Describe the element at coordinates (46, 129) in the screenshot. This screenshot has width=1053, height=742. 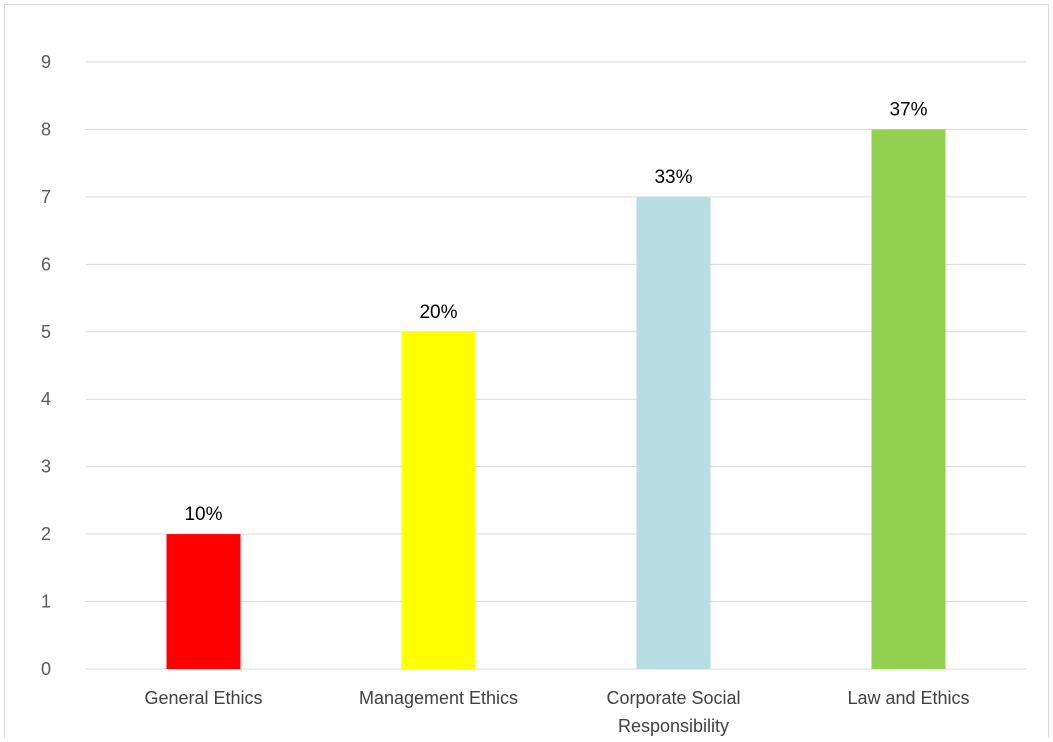
I see `y-tick-label: 8` at that location.